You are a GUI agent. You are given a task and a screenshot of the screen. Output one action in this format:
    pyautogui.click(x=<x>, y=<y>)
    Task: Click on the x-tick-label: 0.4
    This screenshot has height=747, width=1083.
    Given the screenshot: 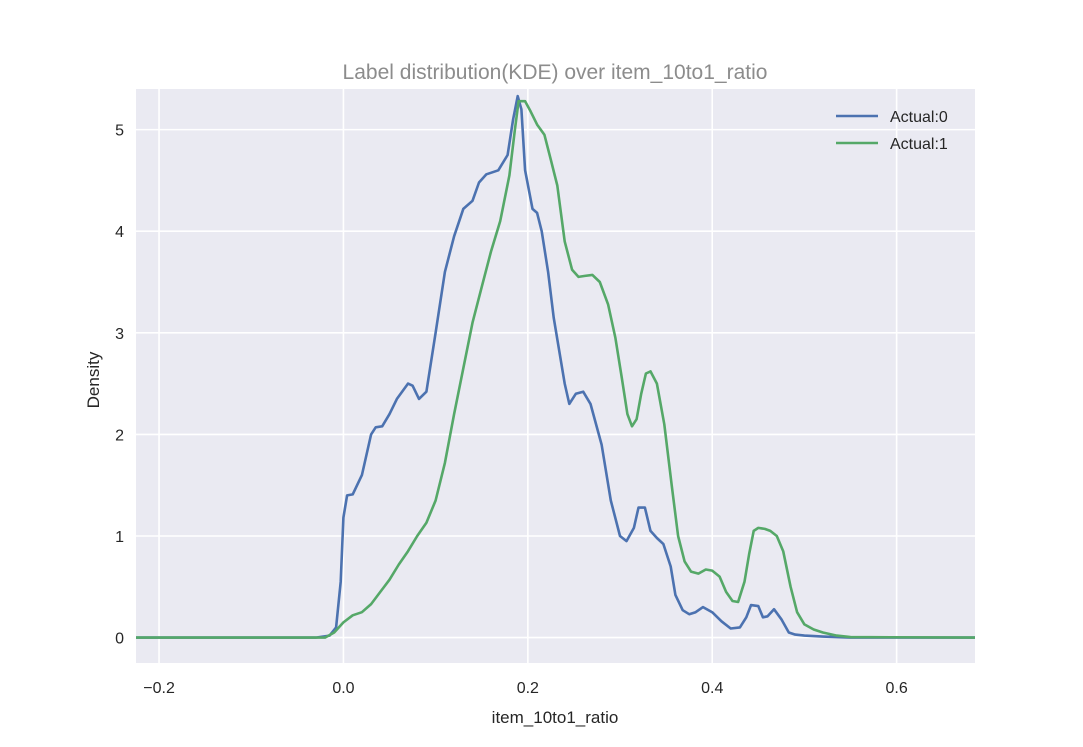 What is the action you would take?
    pyautogui.click(x=712, y=688)
    